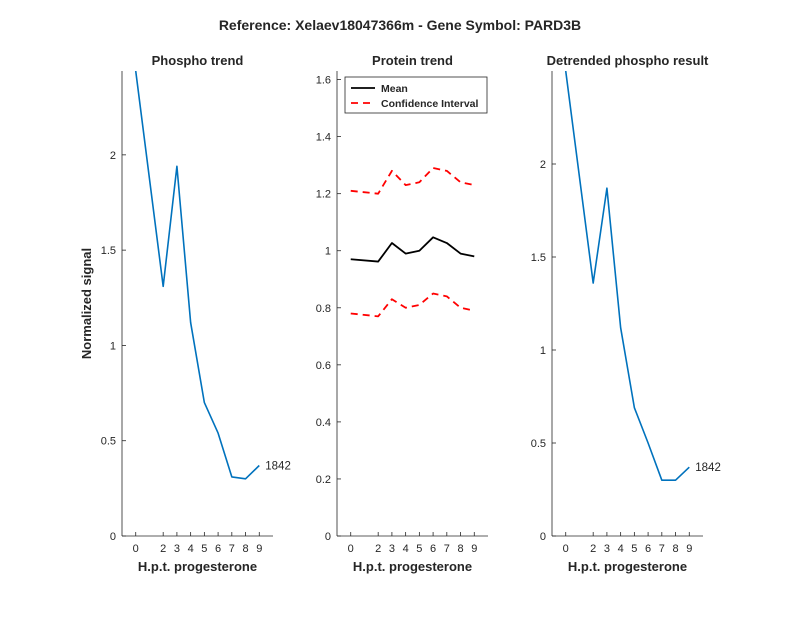 Image resolution: width=800 pixels, height=618 pixels. Describe the element at coordinates (628, 60) in the screenshot. I see `panel-title: Detrended phospho result` at that location.